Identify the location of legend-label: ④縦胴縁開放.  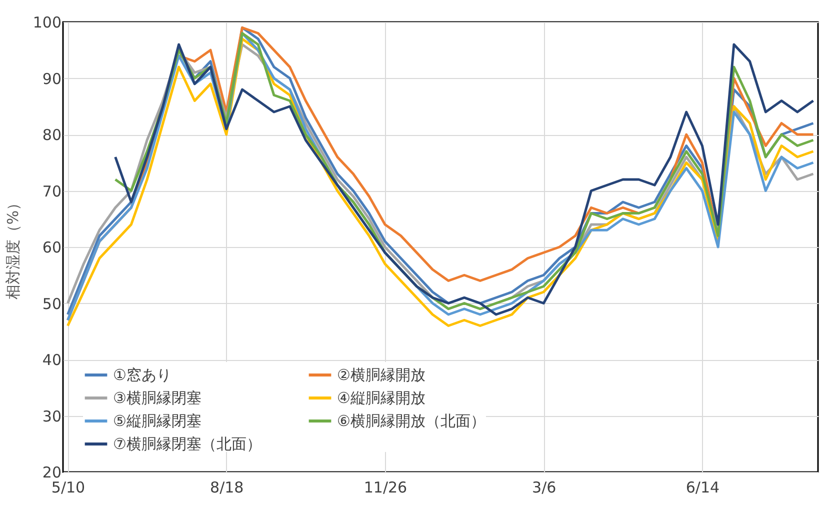
(381, 398).